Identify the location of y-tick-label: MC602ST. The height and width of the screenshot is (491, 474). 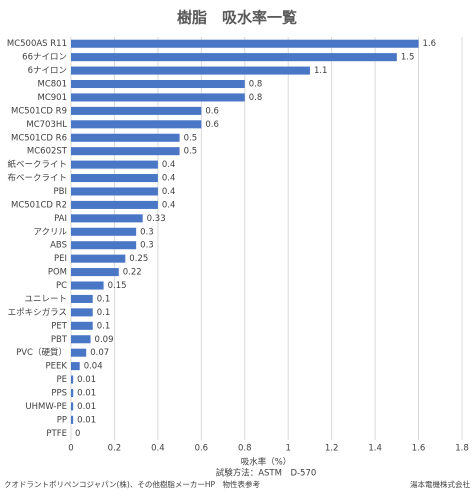
(47, 152).